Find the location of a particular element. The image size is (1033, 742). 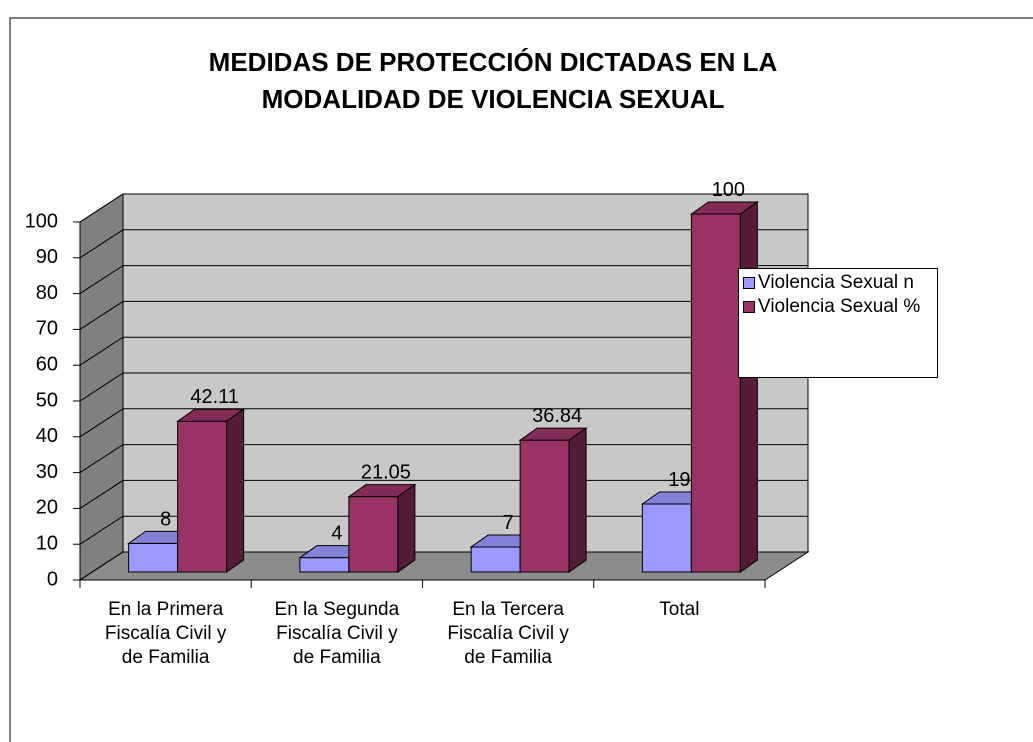

value-label: 7 is located at coordinates (508, 523).